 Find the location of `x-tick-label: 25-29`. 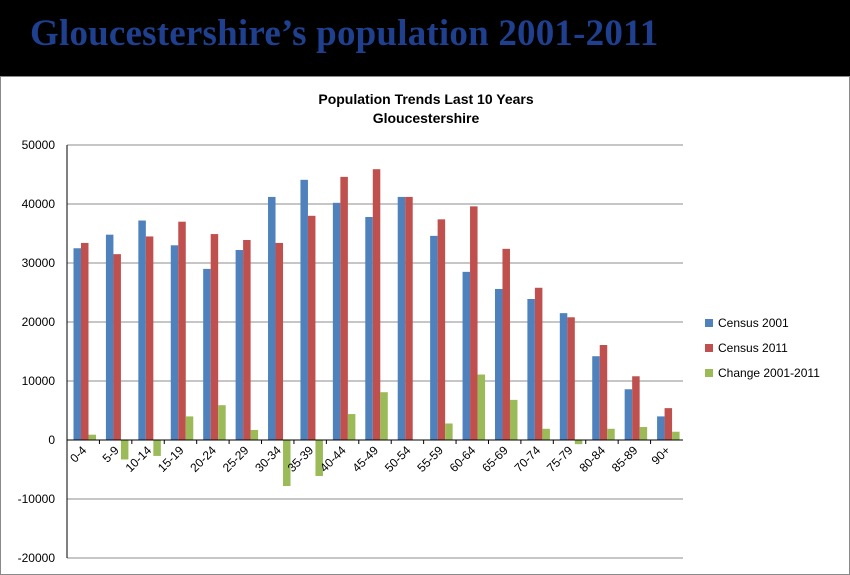

x-tick-label: 25-29 is located at coordinates (236, 459).